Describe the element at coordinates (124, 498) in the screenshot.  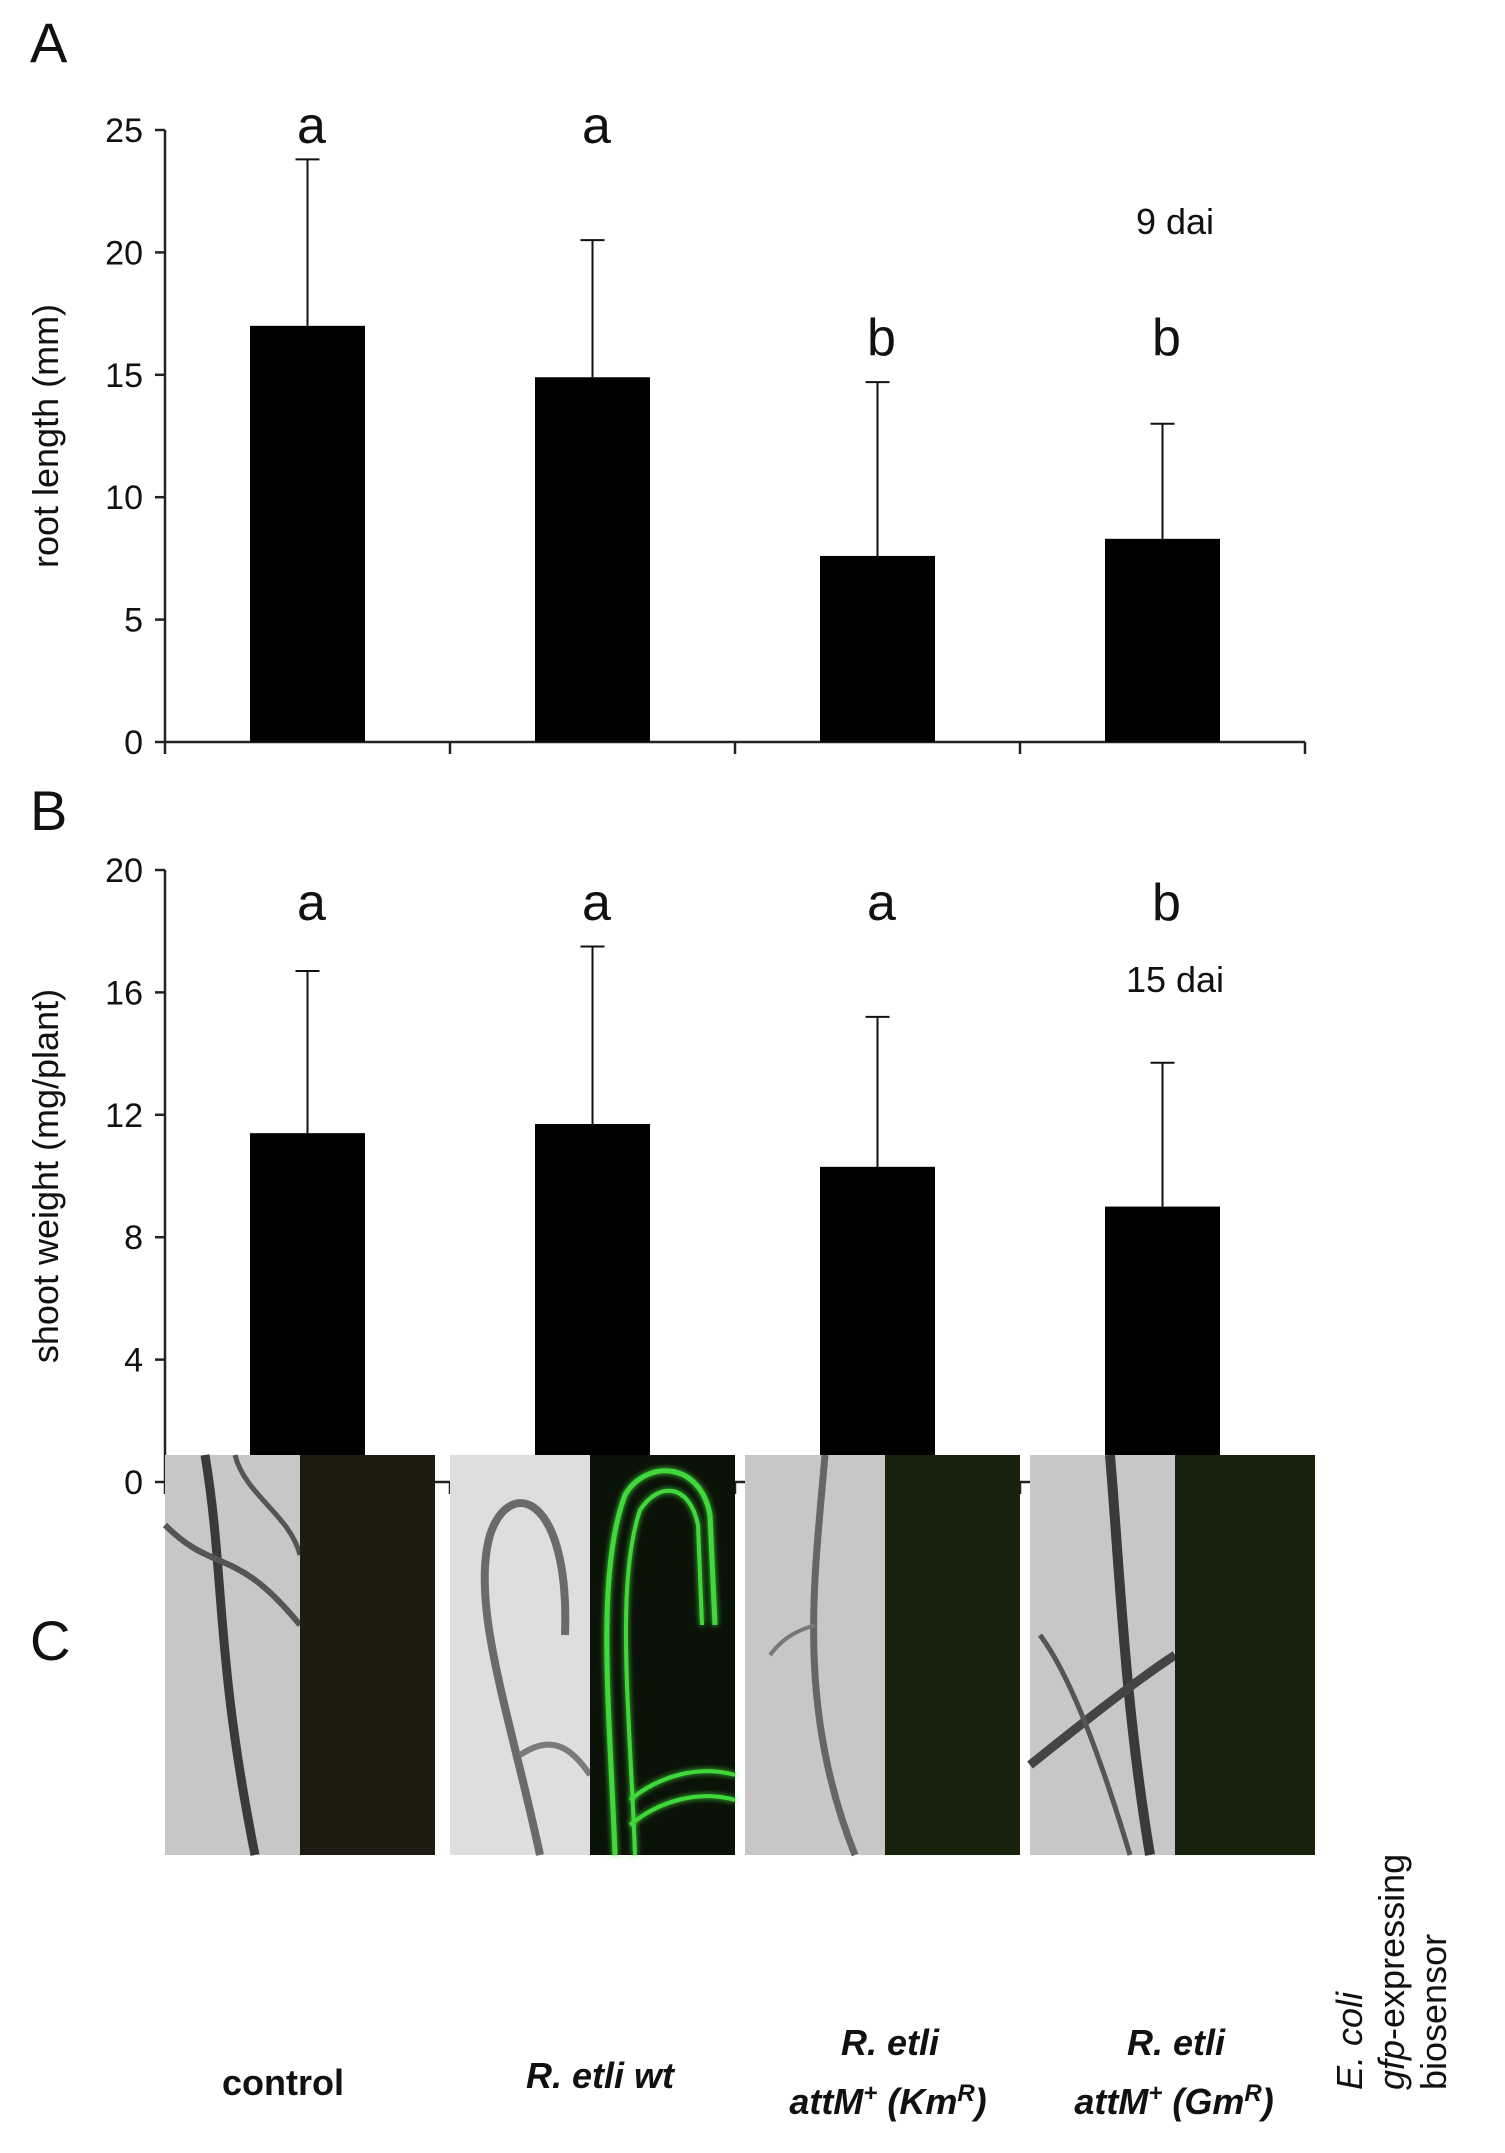
I see `y-tick-label: 10` at that location.